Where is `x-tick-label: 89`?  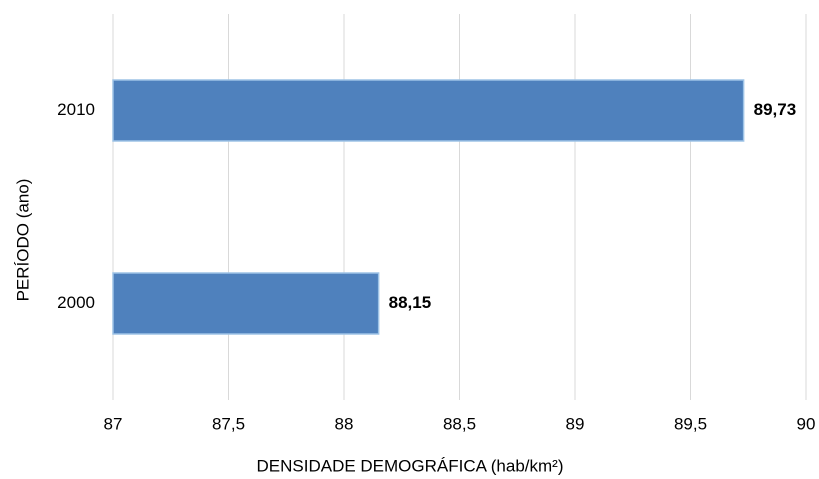
x-tick-label: 89 is located at coordinates (575, 423).